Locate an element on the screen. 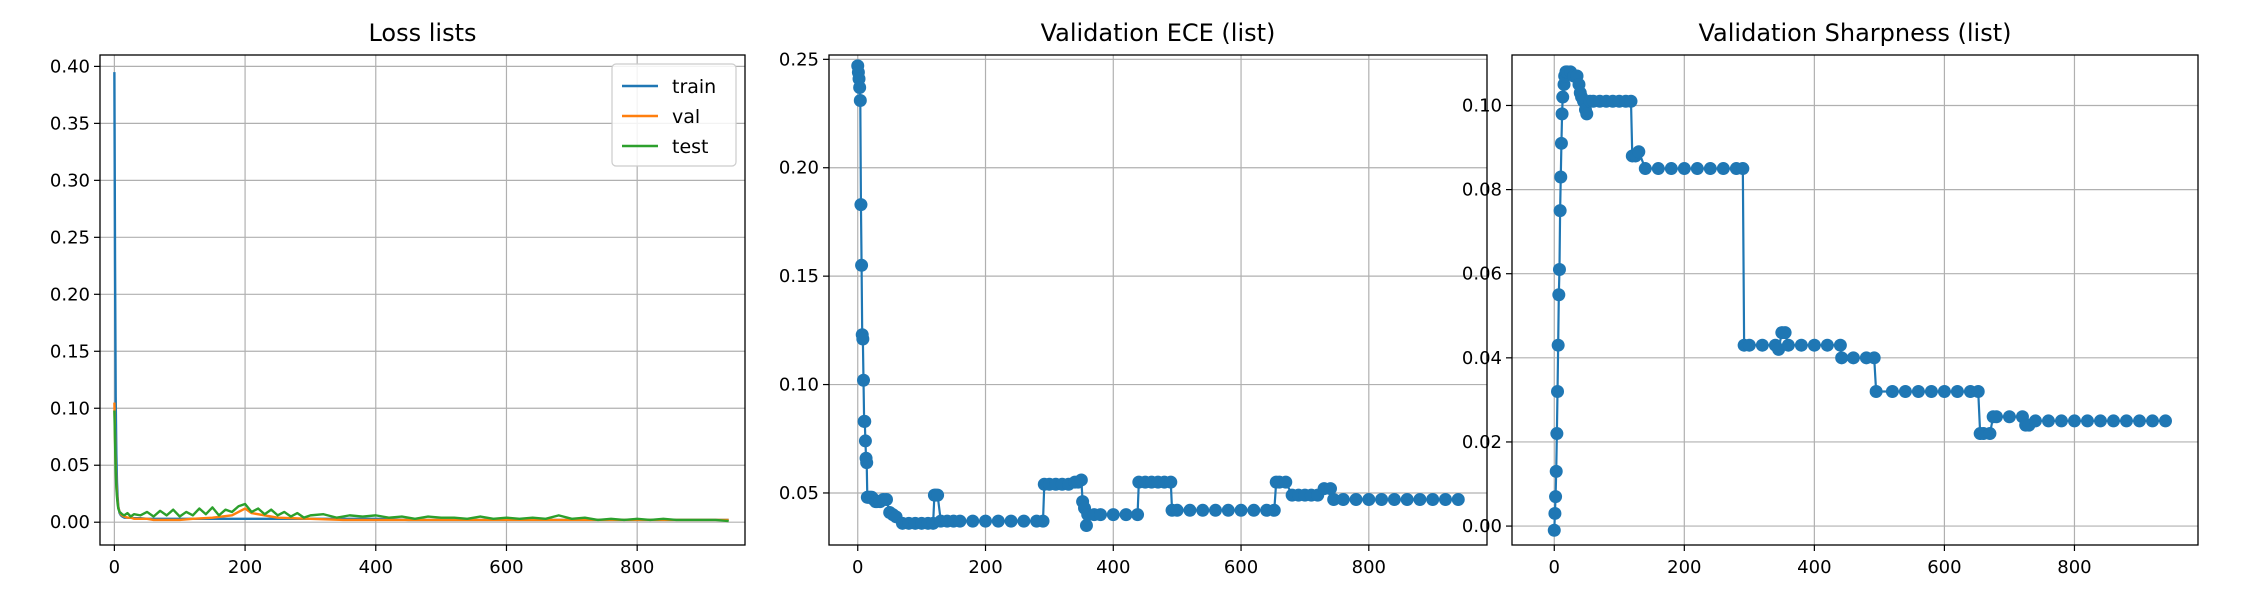 The image size is (2250, 600). chart-title: Validation Sharpness (list) is located at coordinates (1855, 33).